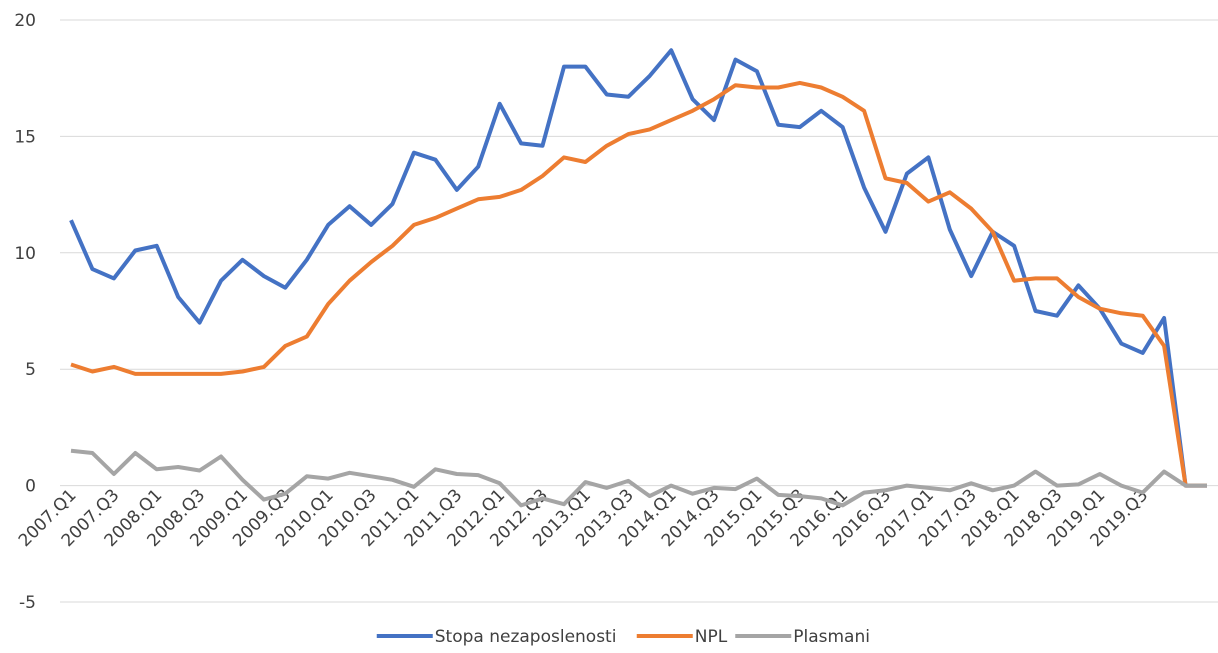 The width and height of the screenshot is (1218, 653). Describe the element at coordinates (25, 21) in the screenshot. I see `y-tick-label: 20` at that location.